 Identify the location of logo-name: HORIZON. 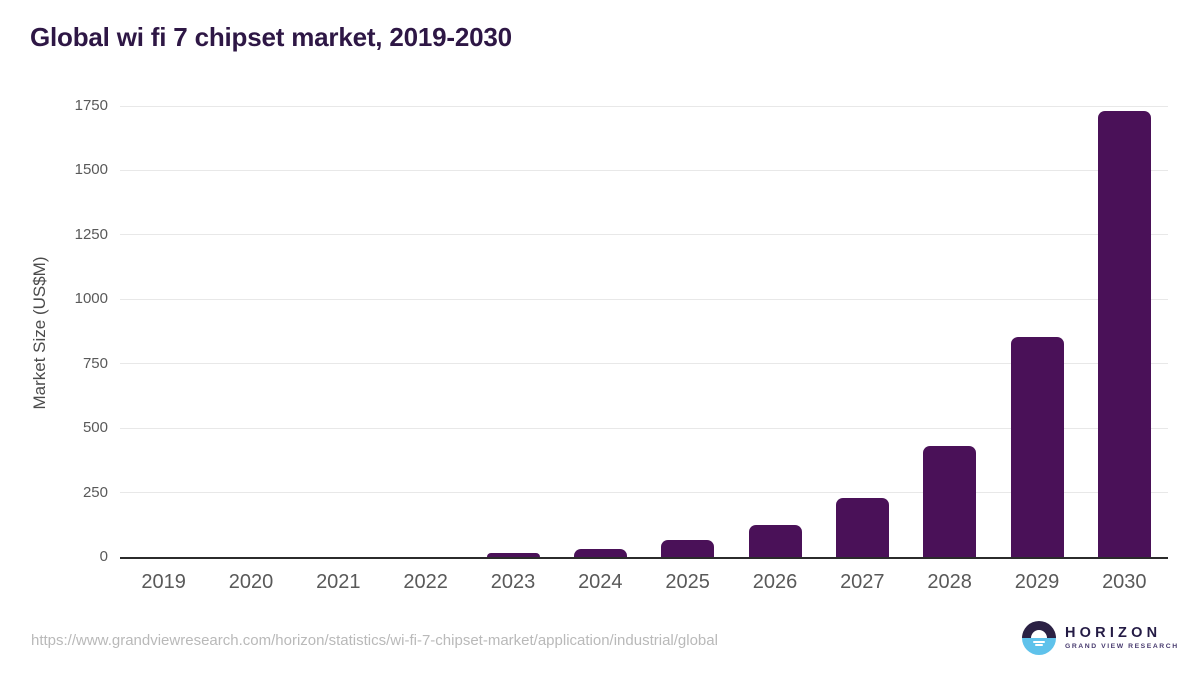
(1113, 632).